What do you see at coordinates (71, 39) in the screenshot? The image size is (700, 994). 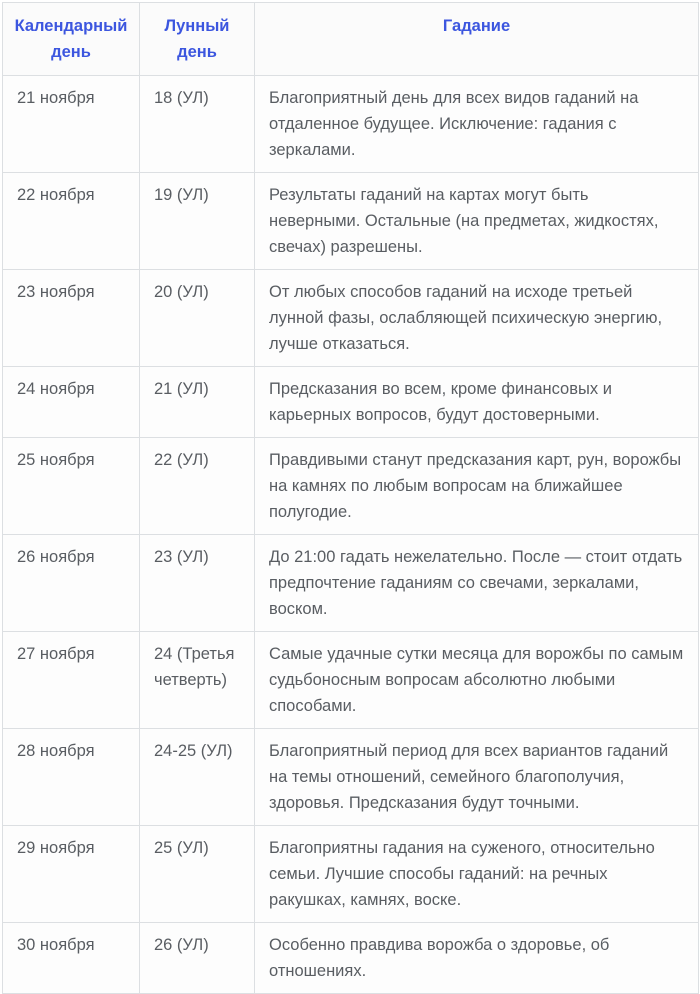 I see `column-header-calendar-day: Календарный день` at bounding box center [71, 39].